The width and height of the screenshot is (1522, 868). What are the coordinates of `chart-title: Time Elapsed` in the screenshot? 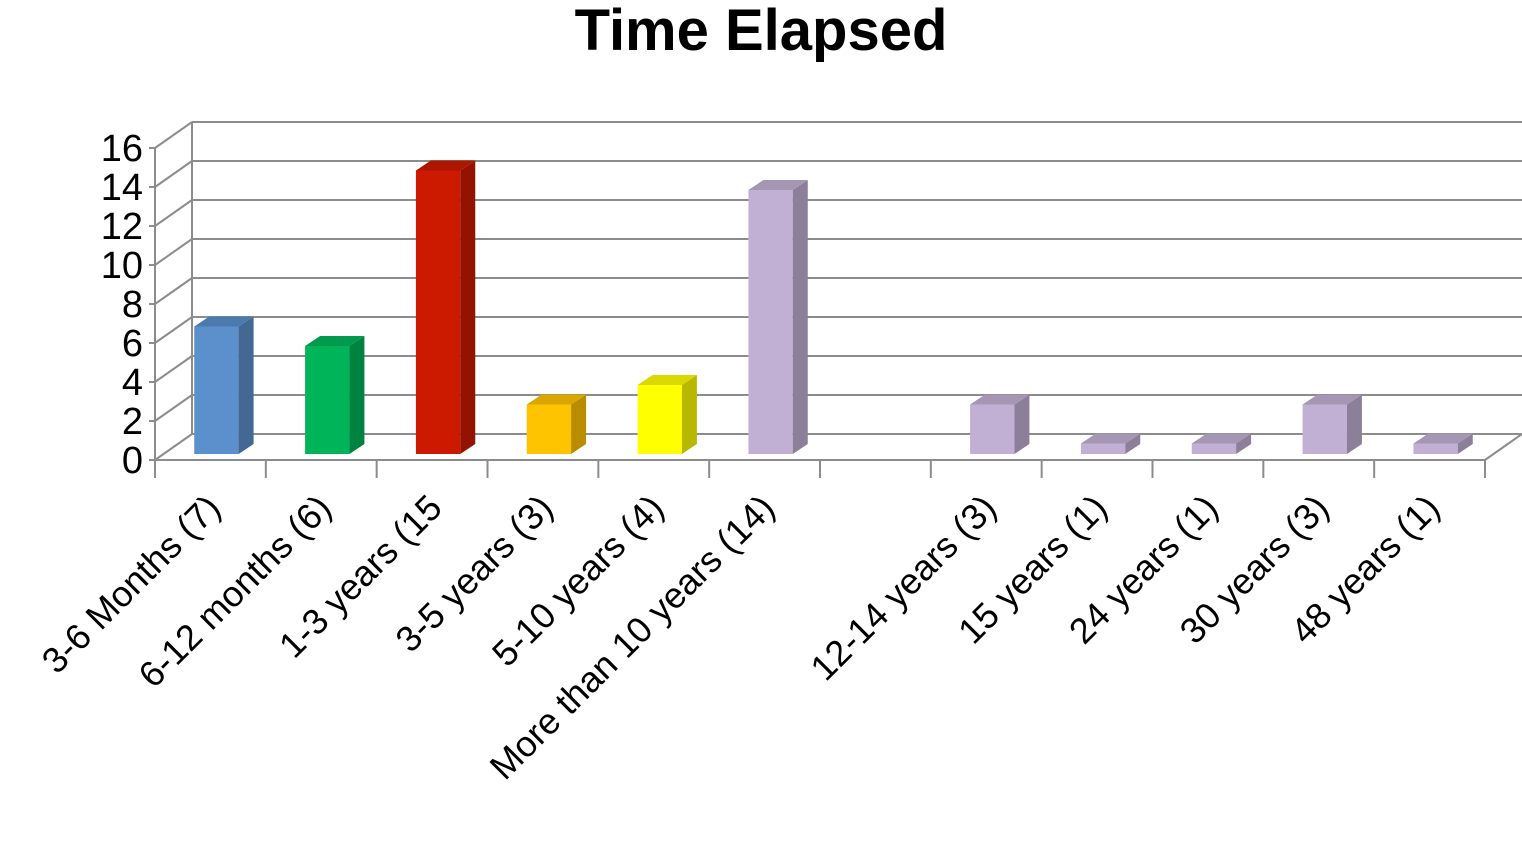 It's located at (761, 31).